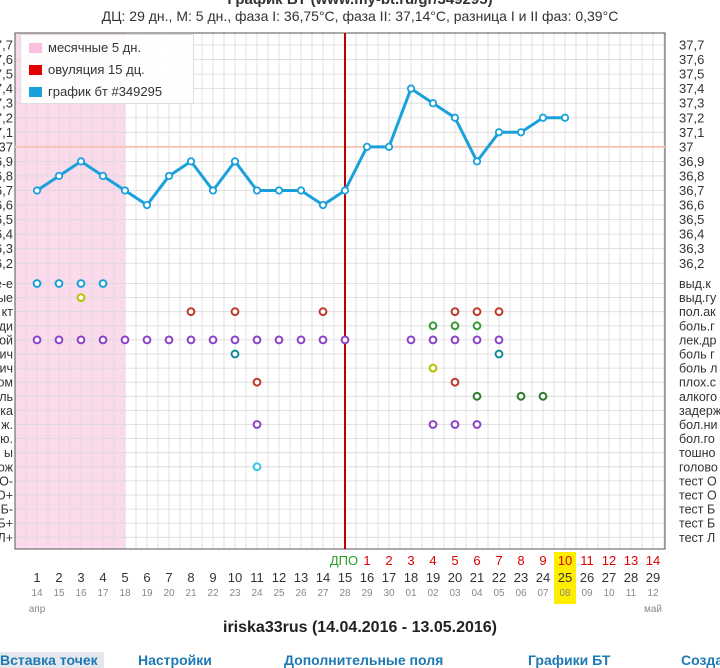  Describe the element at coordinates (389, 593) in the screenshot. I see `date-label: 30` at that location.